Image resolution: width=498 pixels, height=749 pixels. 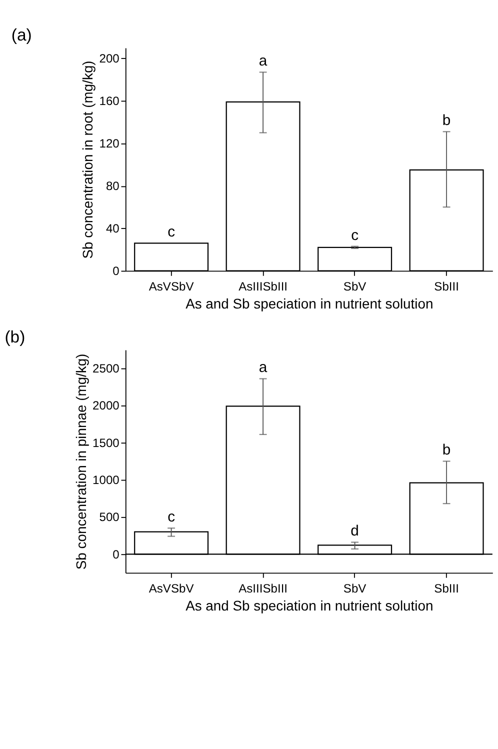 What do you see at coordinates (106, 405) in the screenshot?
I see `y-tick-label: 2000` at bounding box center [106, 405].